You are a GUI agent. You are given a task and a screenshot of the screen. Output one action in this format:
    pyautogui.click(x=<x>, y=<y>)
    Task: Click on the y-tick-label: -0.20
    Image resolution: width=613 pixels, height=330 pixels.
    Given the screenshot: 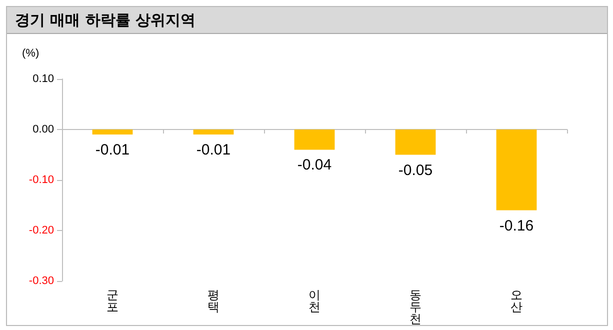 What is the action you would take?
    pyautogui.click(x=41, y=230)
    